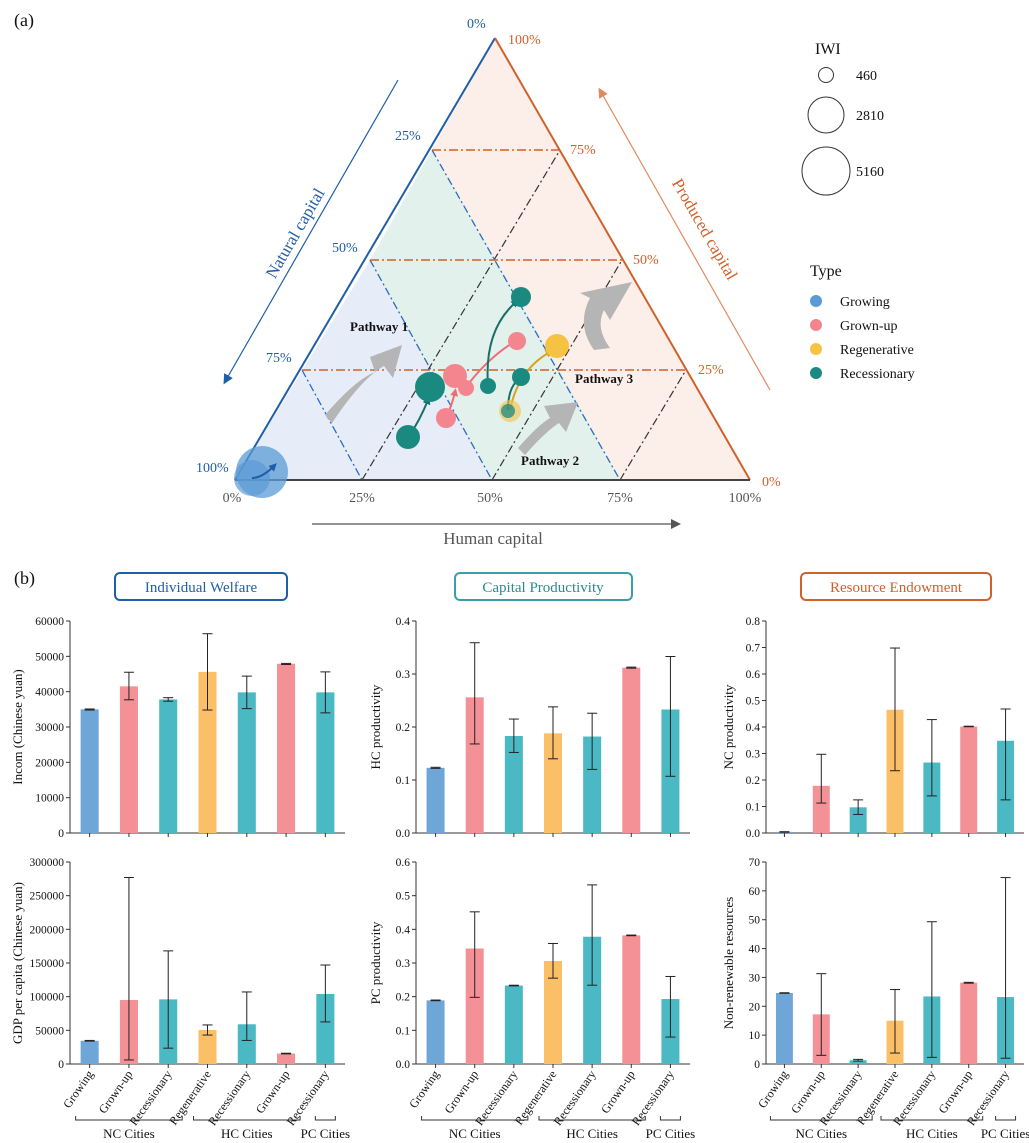  I want to click on legend-grownup-label: Grown-up, so click(869, 326).